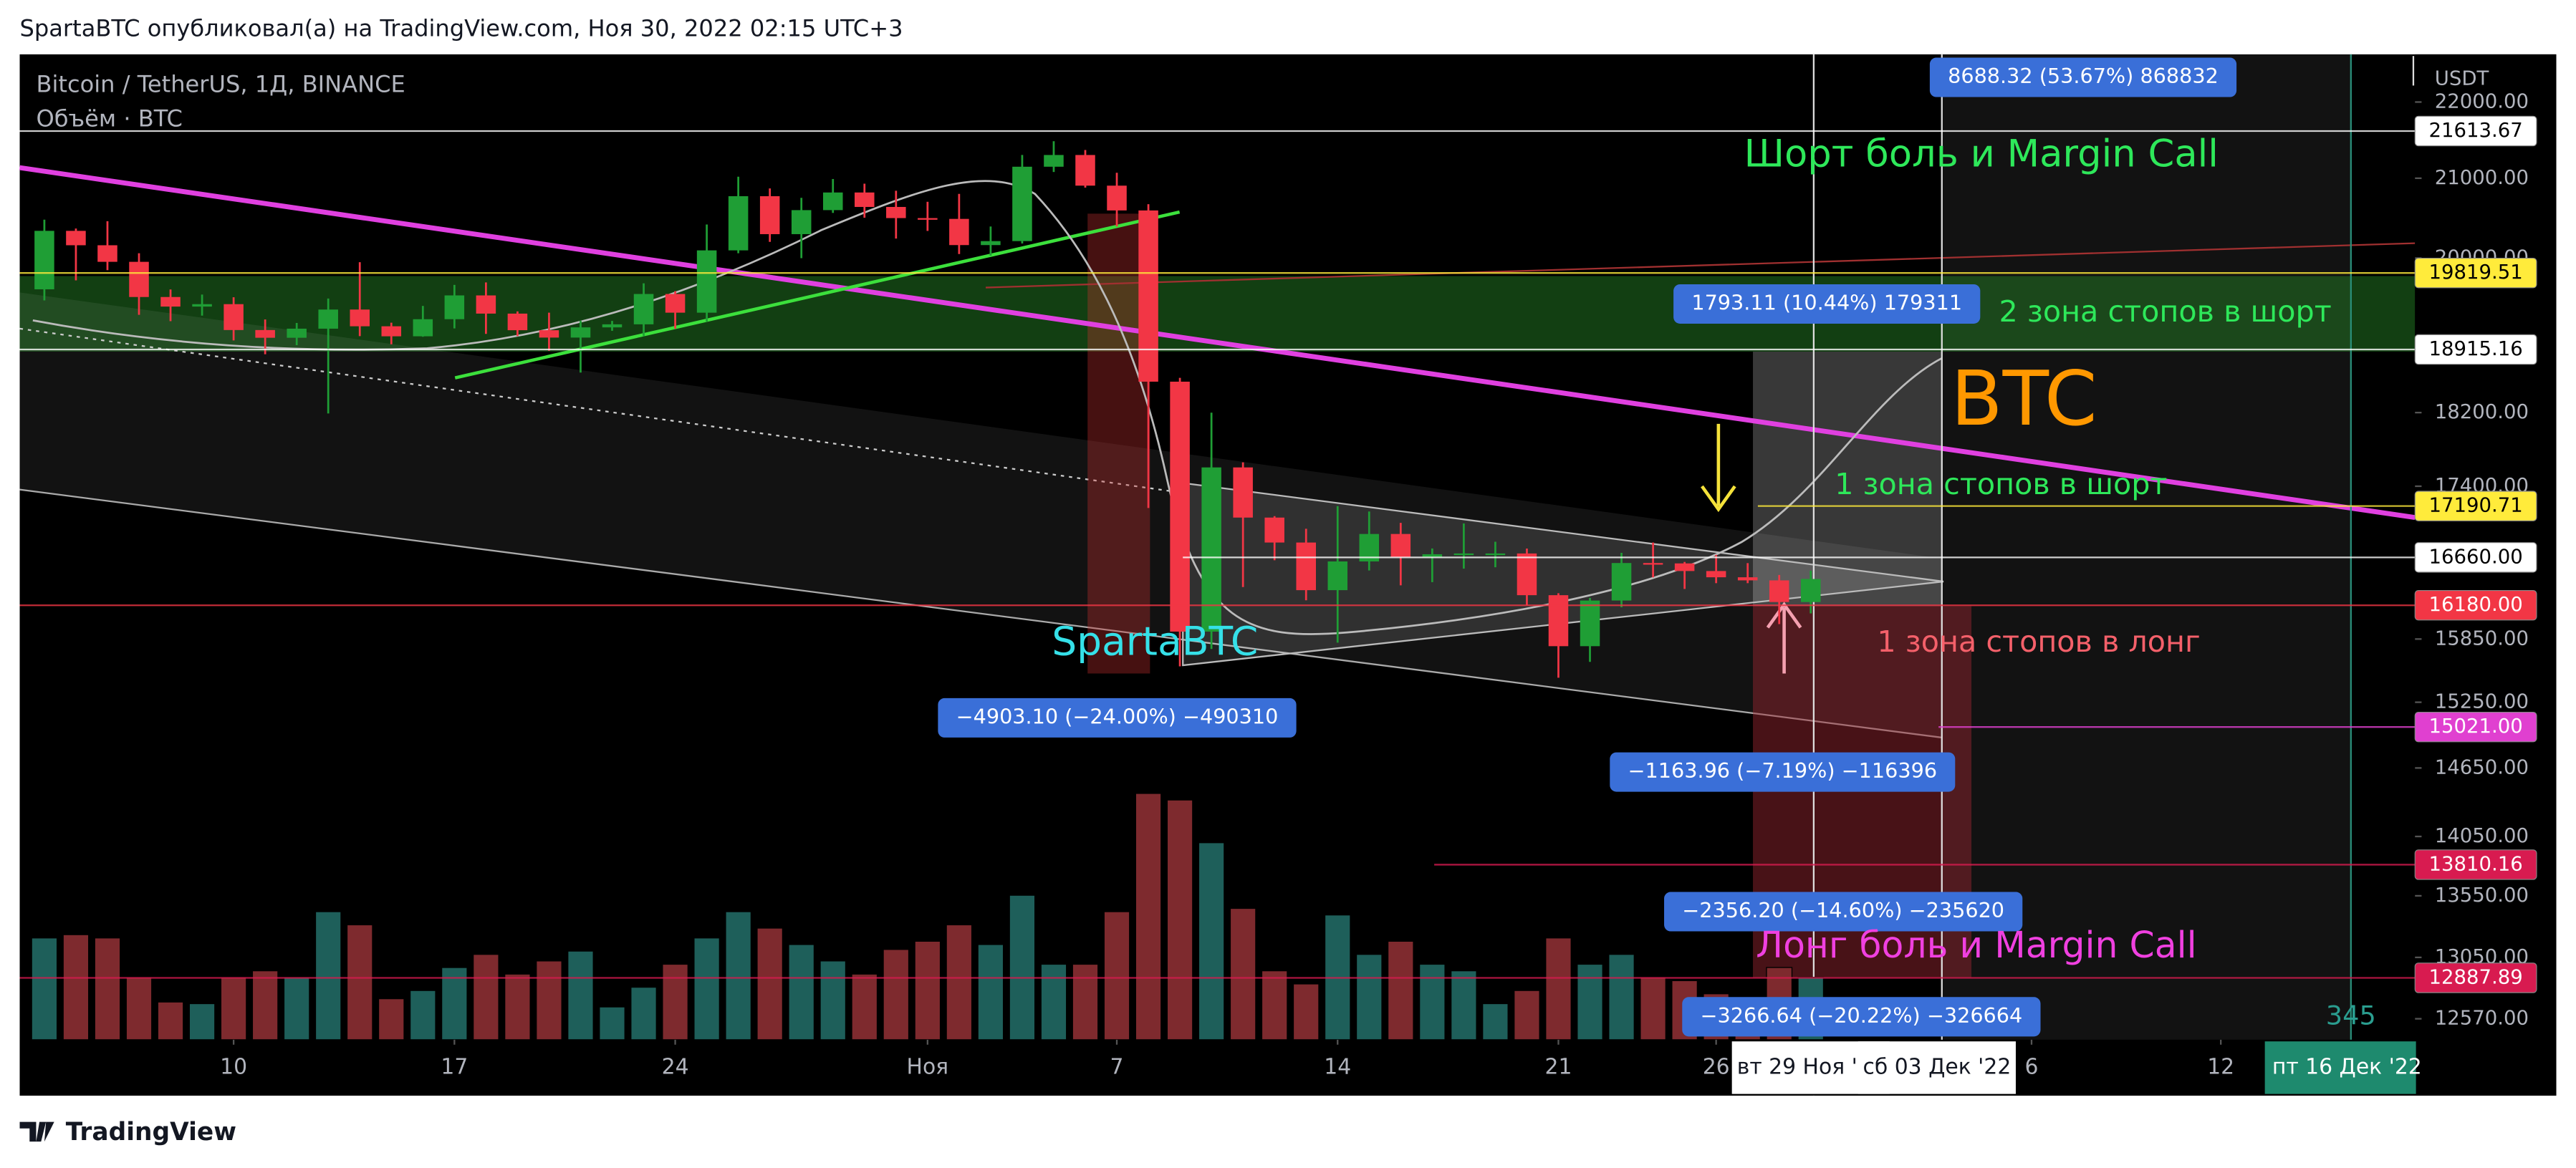  What do you see at coordinates (37, 1131) in the screenshot?
I see `logo-icon` at bounding box center [37, 1131].